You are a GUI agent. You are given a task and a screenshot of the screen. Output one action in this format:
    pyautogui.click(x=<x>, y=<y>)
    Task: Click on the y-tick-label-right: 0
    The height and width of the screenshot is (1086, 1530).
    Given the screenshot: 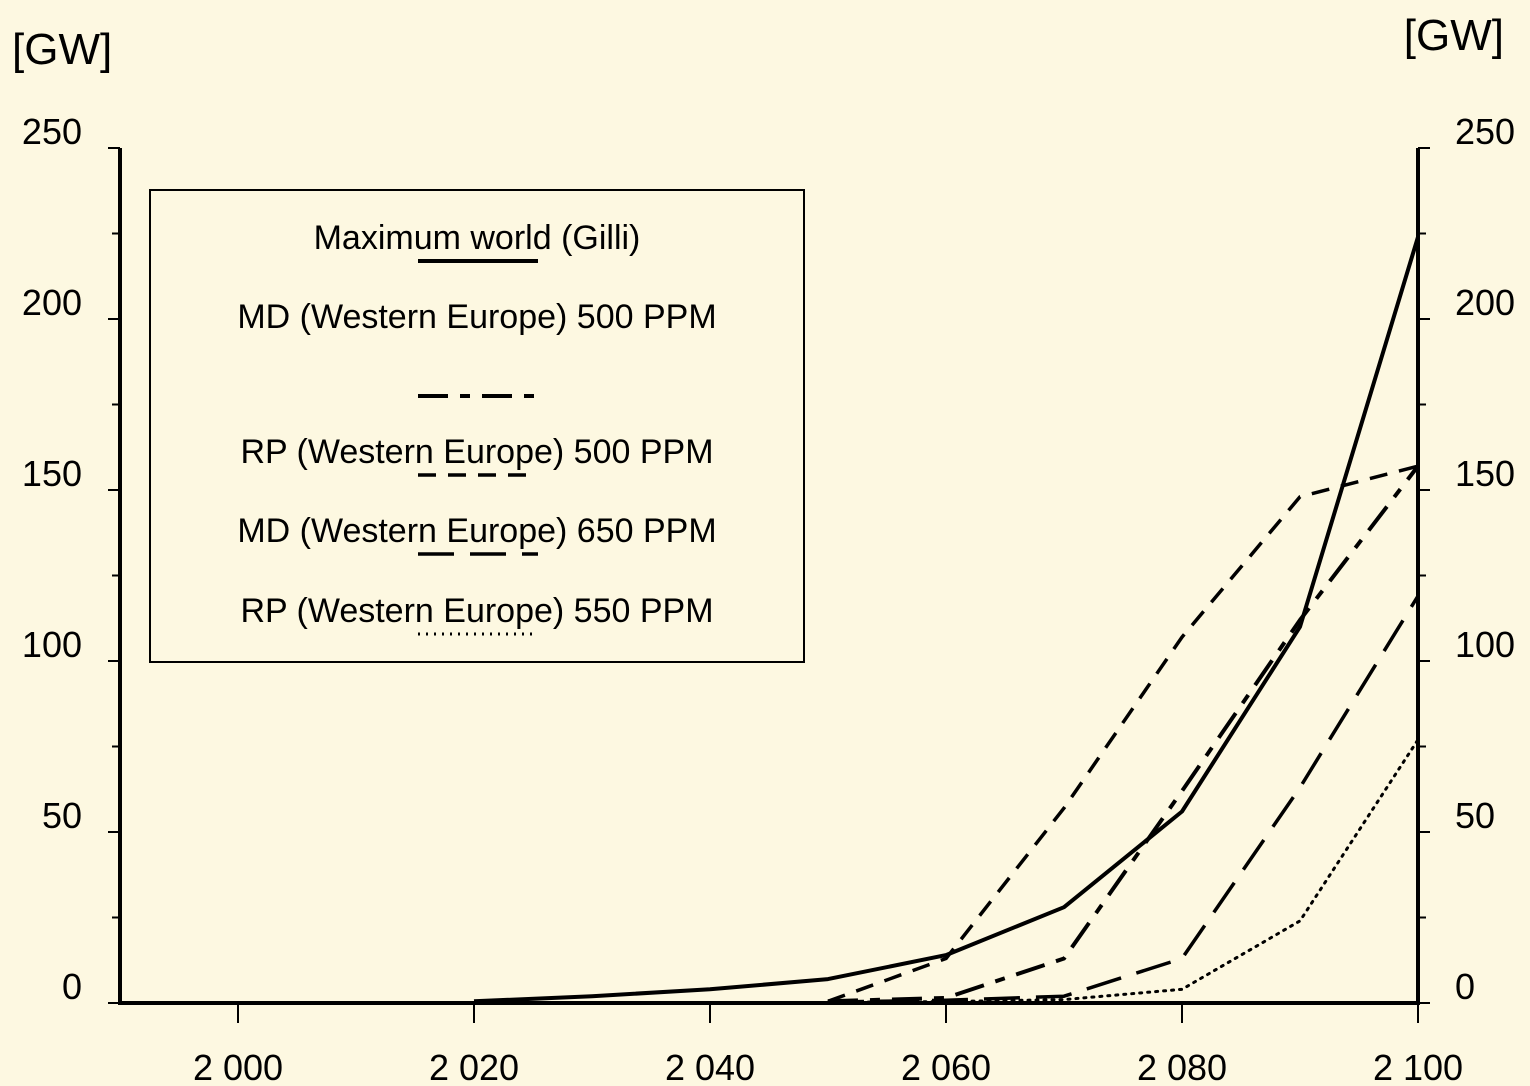 What is the action you would take?
    pyautogui.click(x=1465, y=986)
    